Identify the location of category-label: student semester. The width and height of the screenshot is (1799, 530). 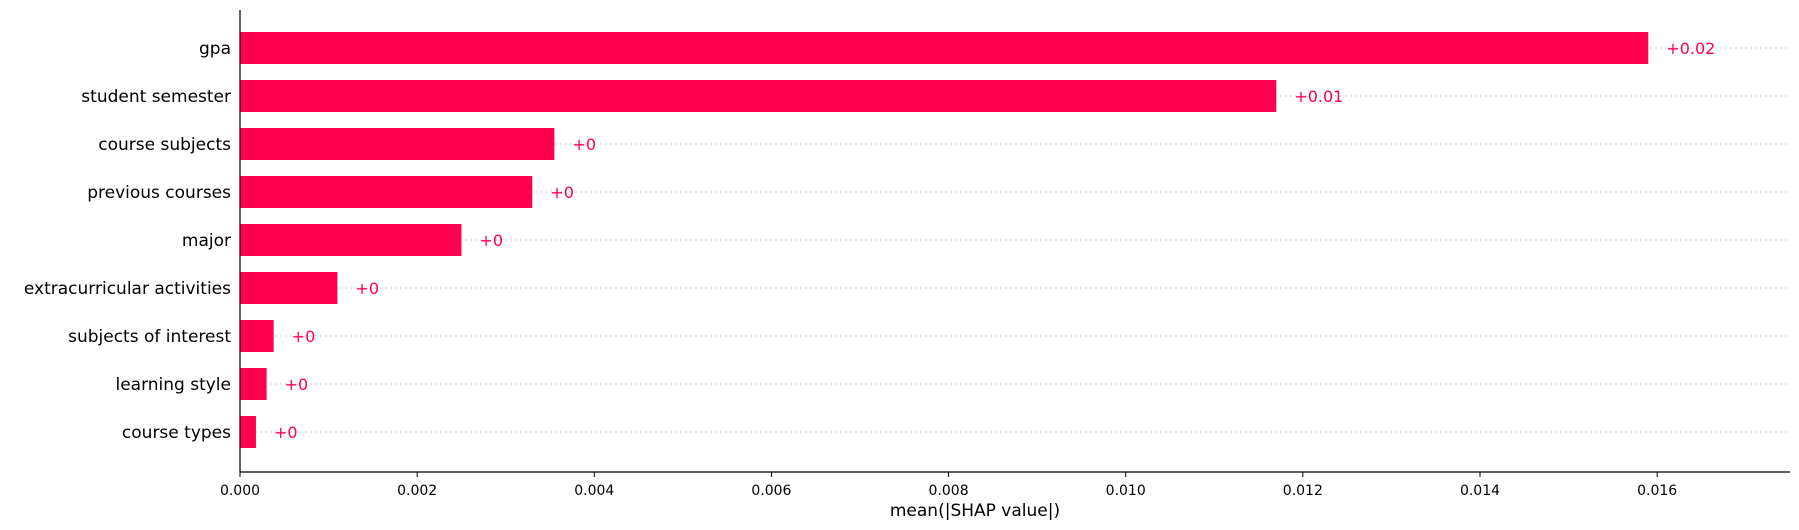
(156, 97).